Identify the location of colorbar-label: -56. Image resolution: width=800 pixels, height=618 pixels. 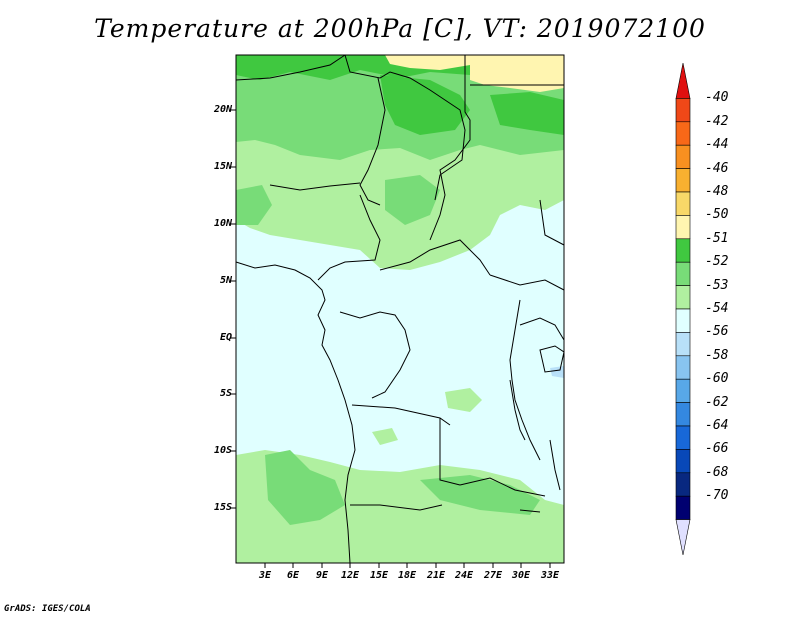
(717, 332).